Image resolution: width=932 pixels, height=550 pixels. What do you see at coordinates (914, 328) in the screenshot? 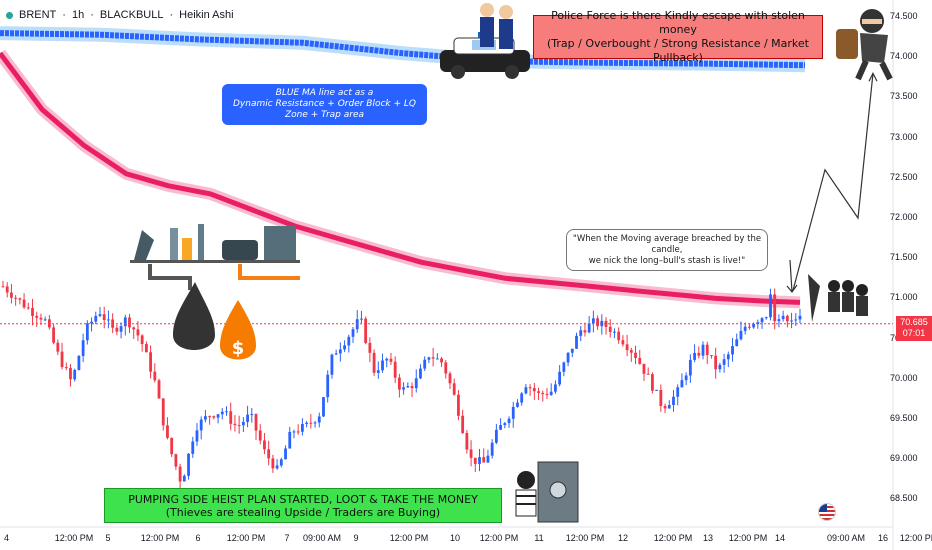
I see `current-price-label: 70.685 07:01` at bounding box center [914, 328].